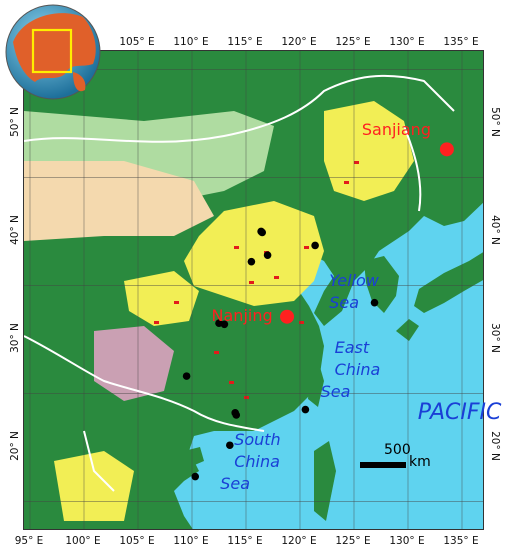 The height and width of the screenshot is (550, 506). I want to click on scale-bar-value: 500, so click(397, 450).